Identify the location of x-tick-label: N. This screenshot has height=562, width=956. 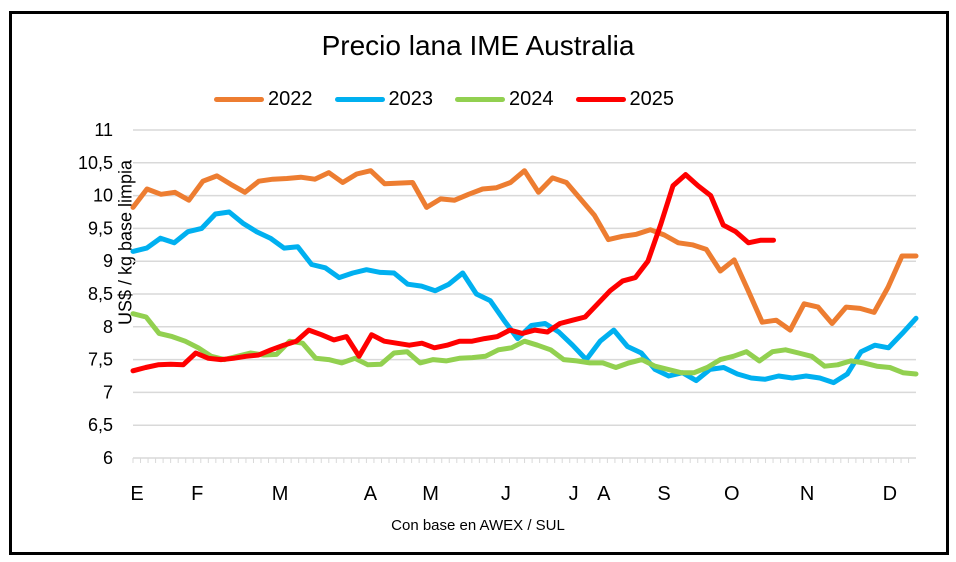
(807, 494).